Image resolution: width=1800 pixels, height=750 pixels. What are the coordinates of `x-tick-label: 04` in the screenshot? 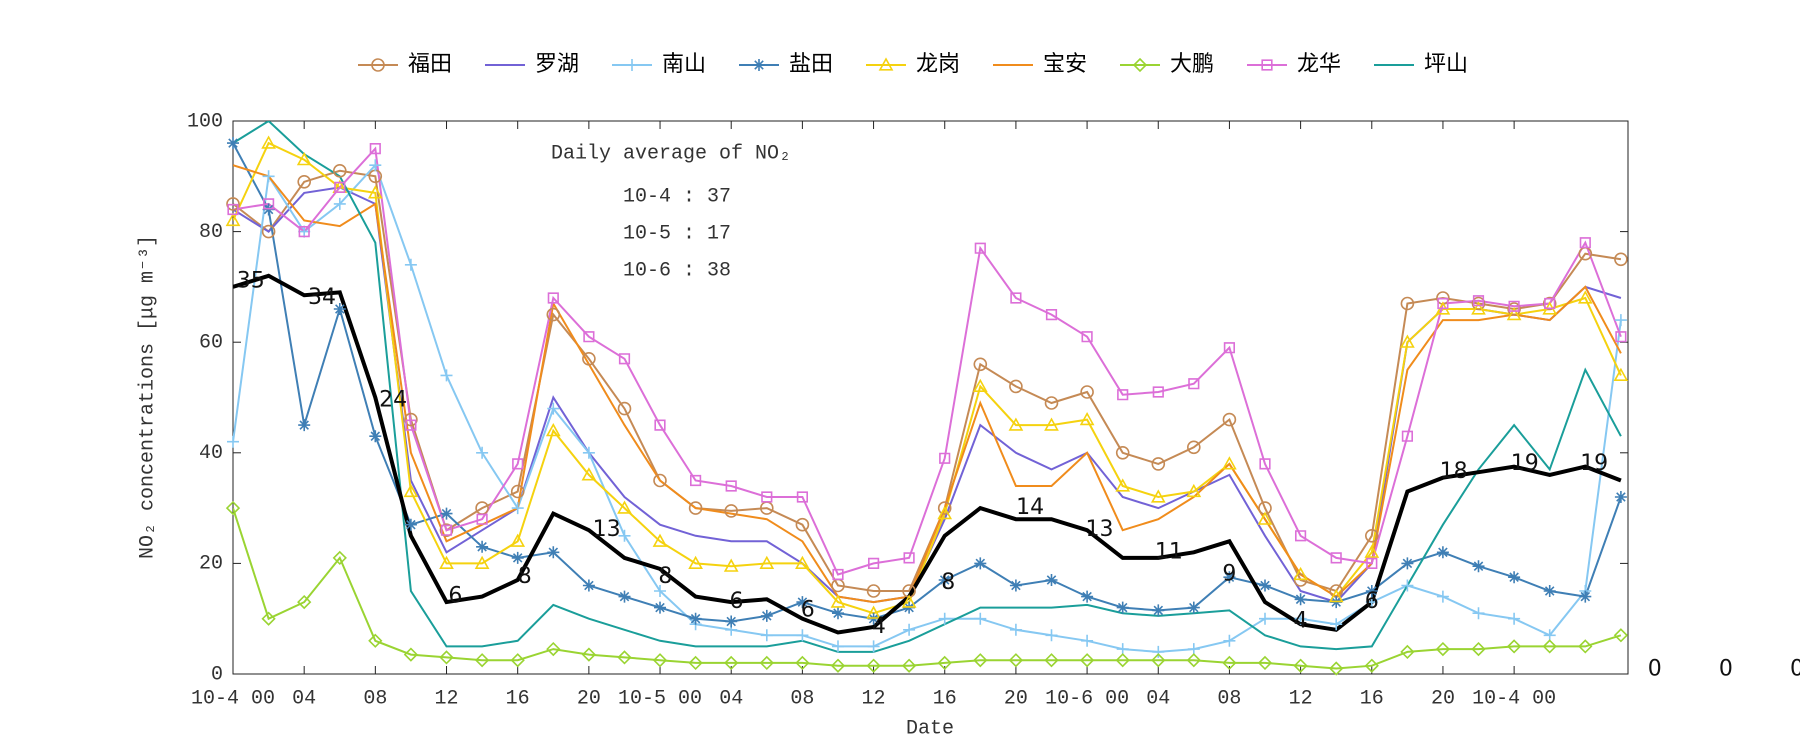 It's located at (1158, 698).